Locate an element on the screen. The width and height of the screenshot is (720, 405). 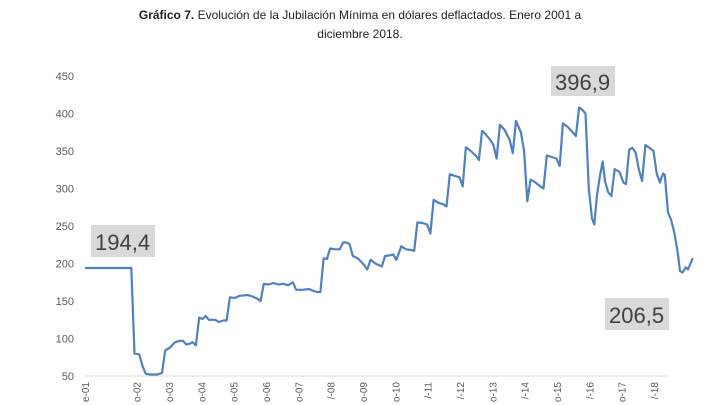
x-tick-label: o-02 is located at coordinates (138, 392).